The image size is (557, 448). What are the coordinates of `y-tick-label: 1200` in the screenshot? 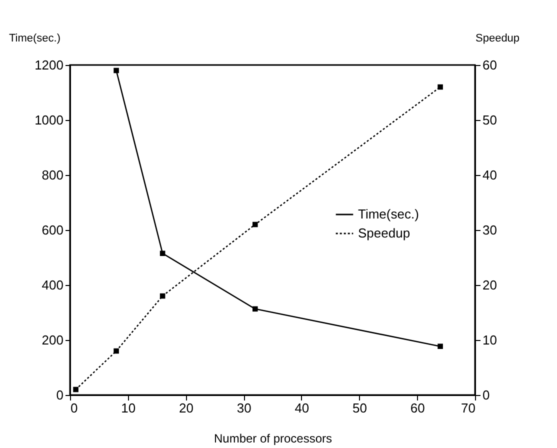 It's located at (49, 65).